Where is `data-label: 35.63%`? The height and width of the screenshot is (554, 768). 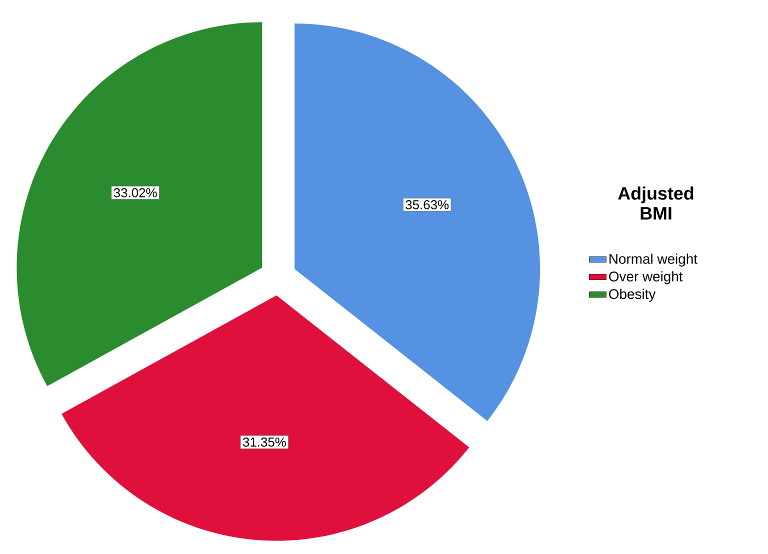
data-label: 35.63% is located at coordinates (427, 205).